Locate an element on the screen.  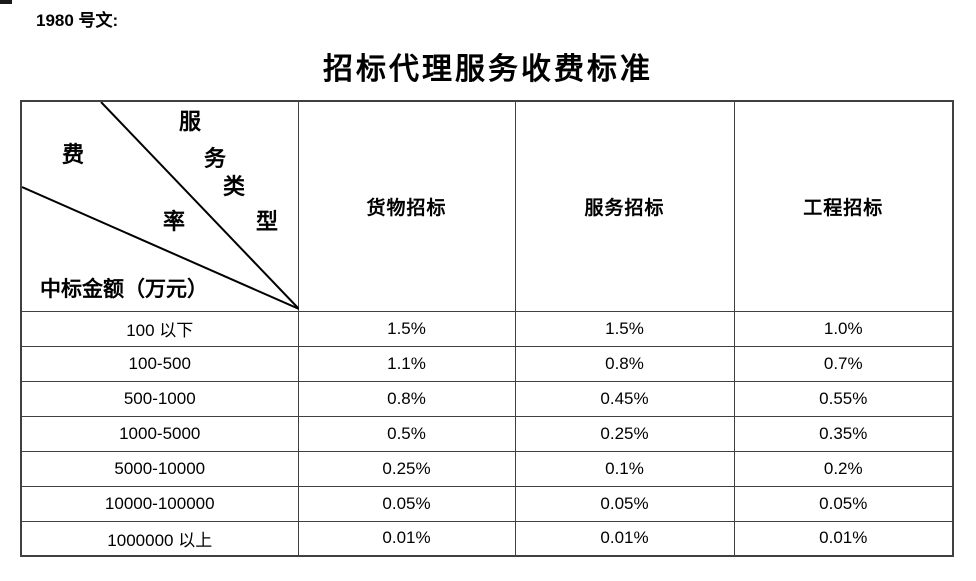
rate-cell: 0.5% is located at coordinates (406, 433).